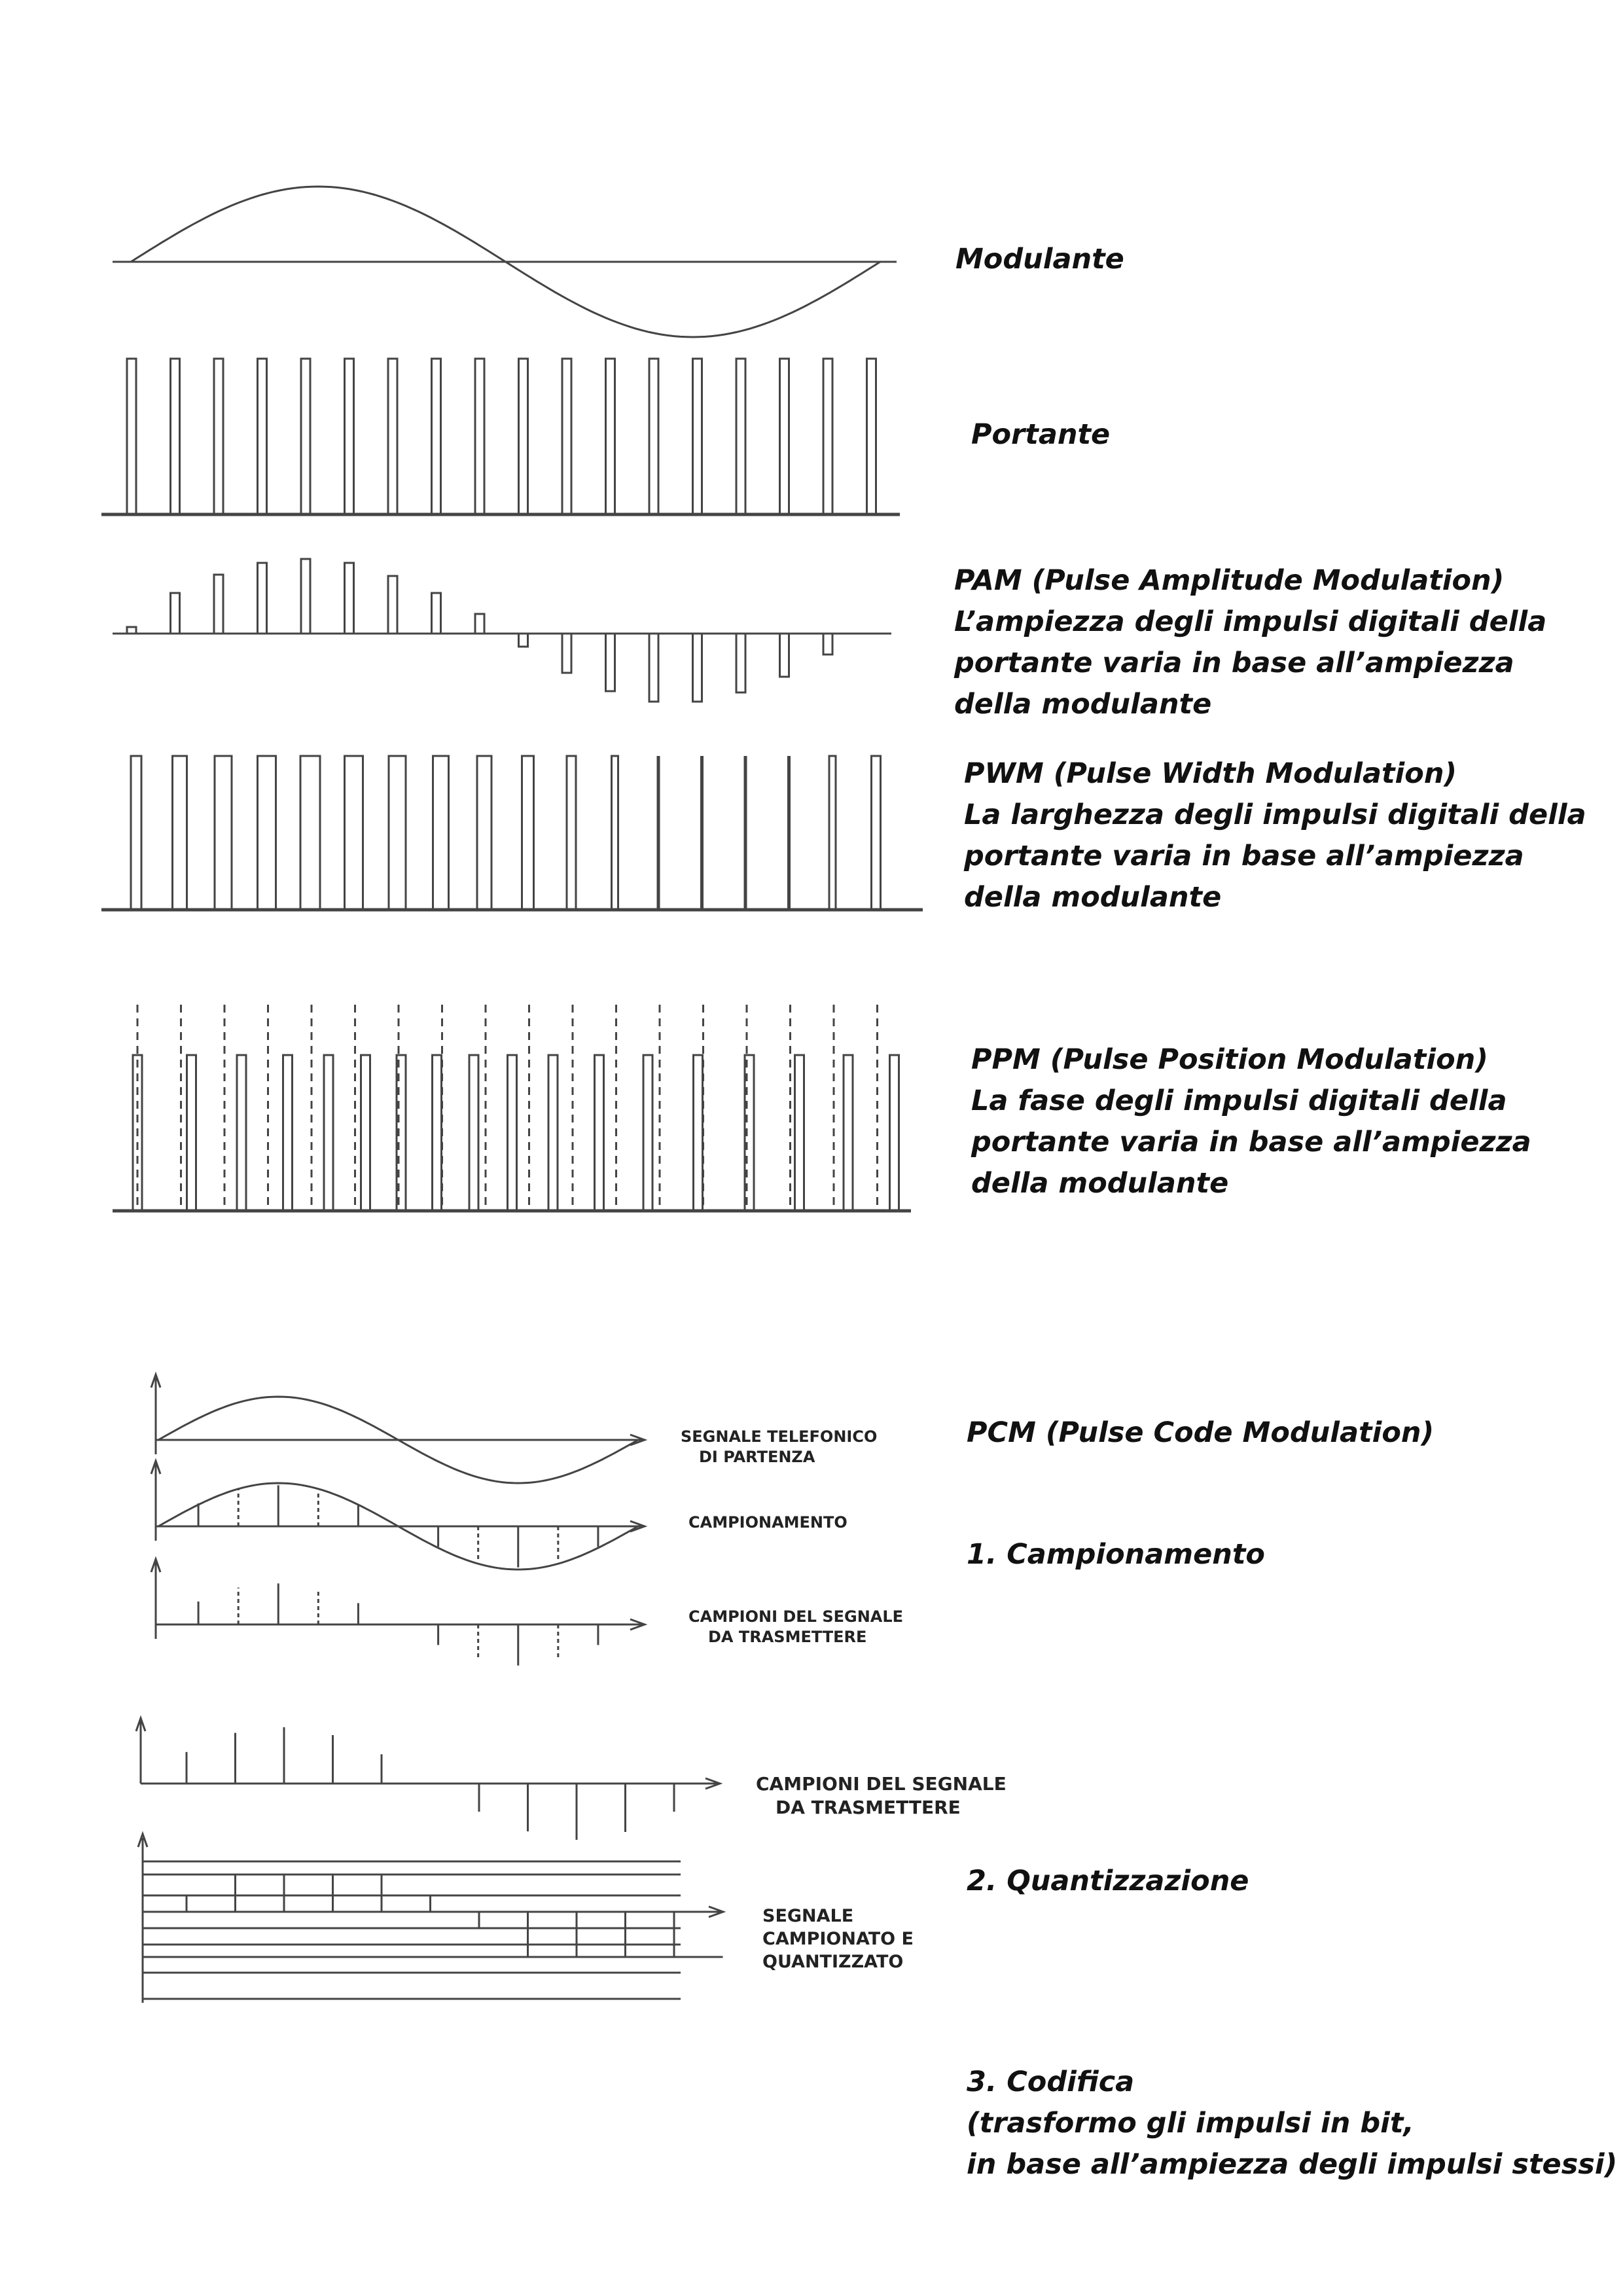  Describe the element at coordinates (399, 1611) in the screenshot. I see `pcm-samples-plot` at that location.